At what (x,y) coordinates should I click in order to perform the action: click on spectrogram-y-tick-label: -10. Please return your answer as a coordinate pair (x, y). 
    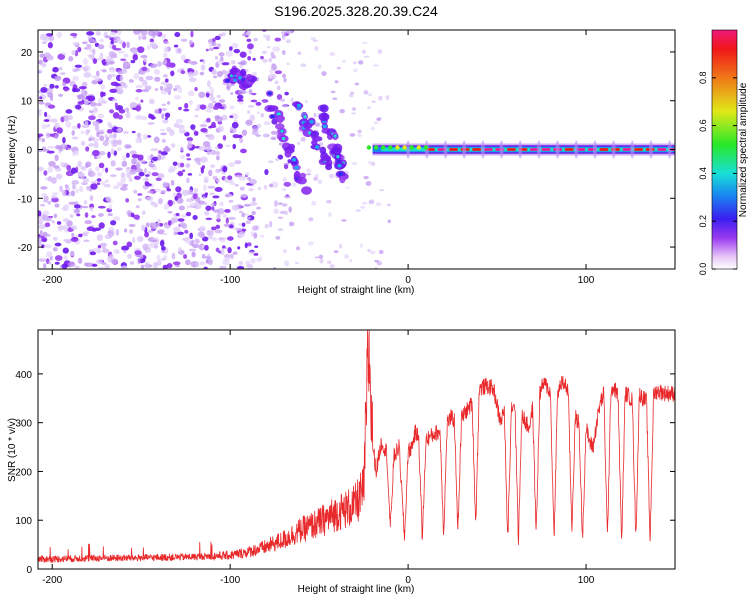
    Looking at the image, I should click on (25, 199).